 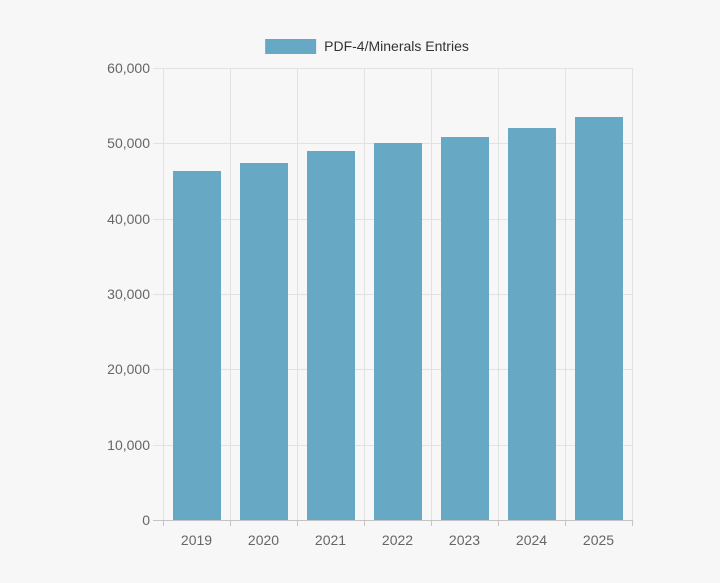 I want to click on y-axis-tick-label: 20,000, so click(x=128, y=369).